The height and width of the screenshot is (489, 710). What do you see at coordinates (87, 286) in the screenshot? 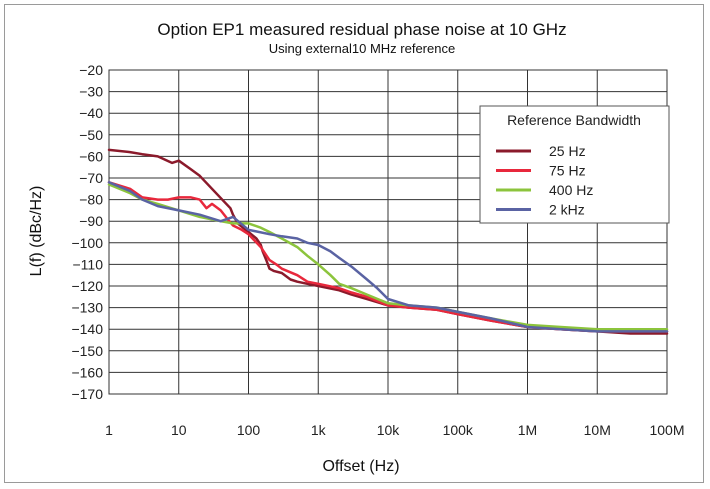
I see `y-tick-label: −120` at bounding box center [87, 286].